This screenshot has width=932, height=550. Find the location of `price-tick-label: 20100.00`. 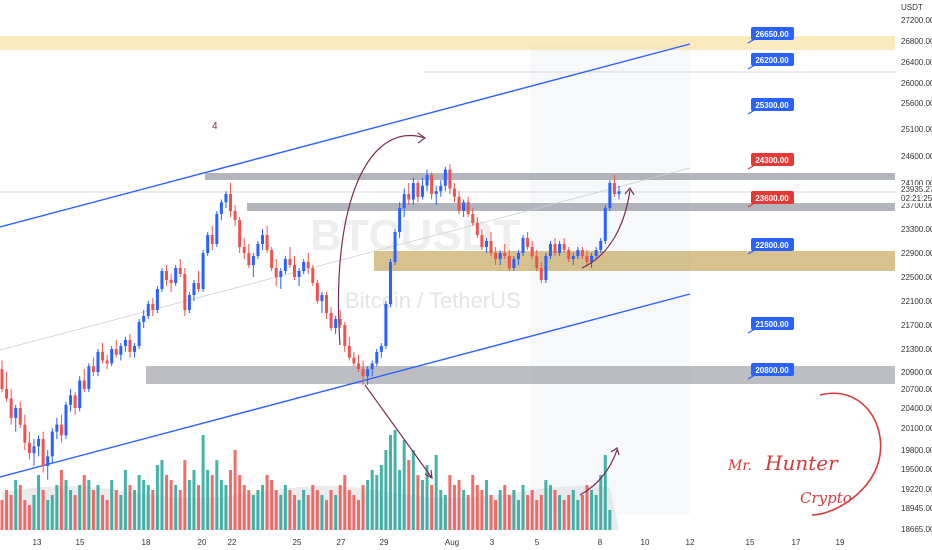

price-tick-label: 20100.00 is located at coordinates (916, 428).